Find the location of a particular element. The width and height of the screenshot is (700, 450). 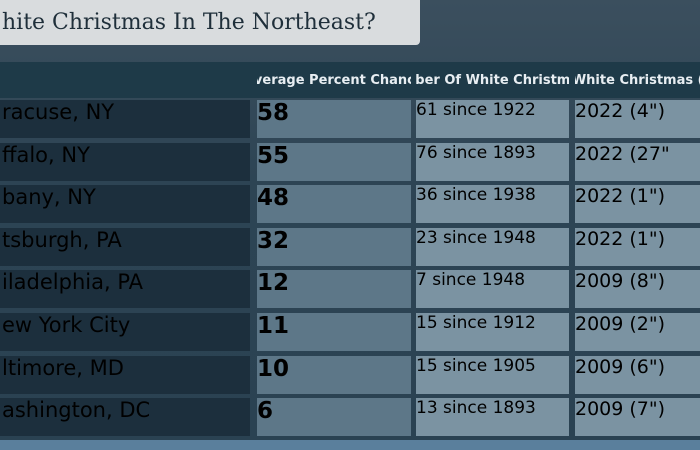

cell: 36 since 1938 is located at coordinates (492, 204).